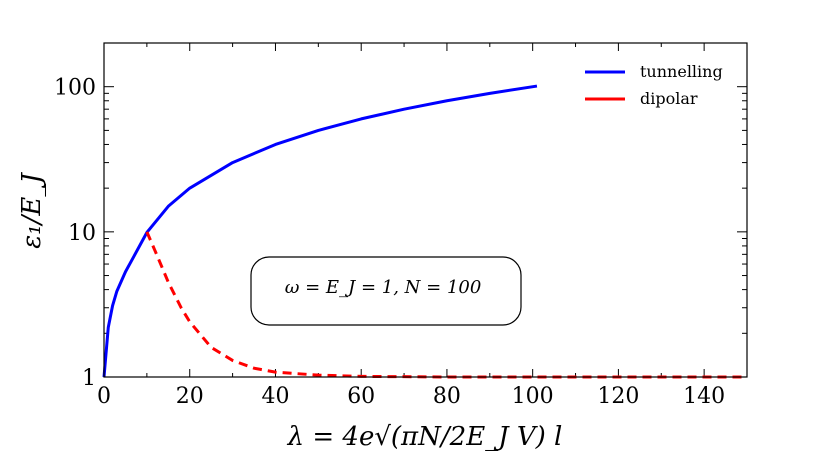 This screenshot has width=831, height=456. What do you see at coordinates (104, 396) in the screenshot?
I see `x-tick-label: 0` at bounding box center [104, 396].